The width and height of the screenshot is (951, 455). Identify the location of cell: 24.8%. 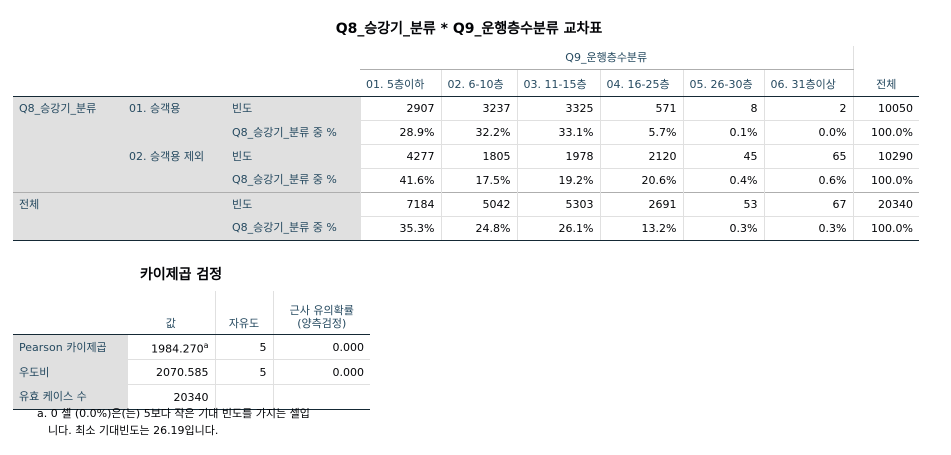
(478, 228).